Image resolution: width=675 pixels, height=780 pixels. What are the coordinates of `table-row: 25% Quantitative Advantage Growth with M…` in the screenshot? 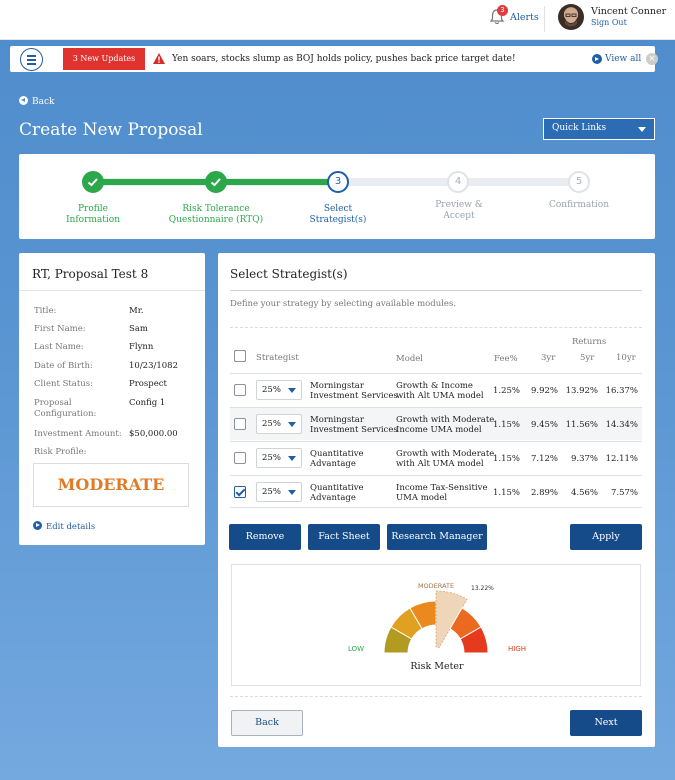 It's located at (436, 457).